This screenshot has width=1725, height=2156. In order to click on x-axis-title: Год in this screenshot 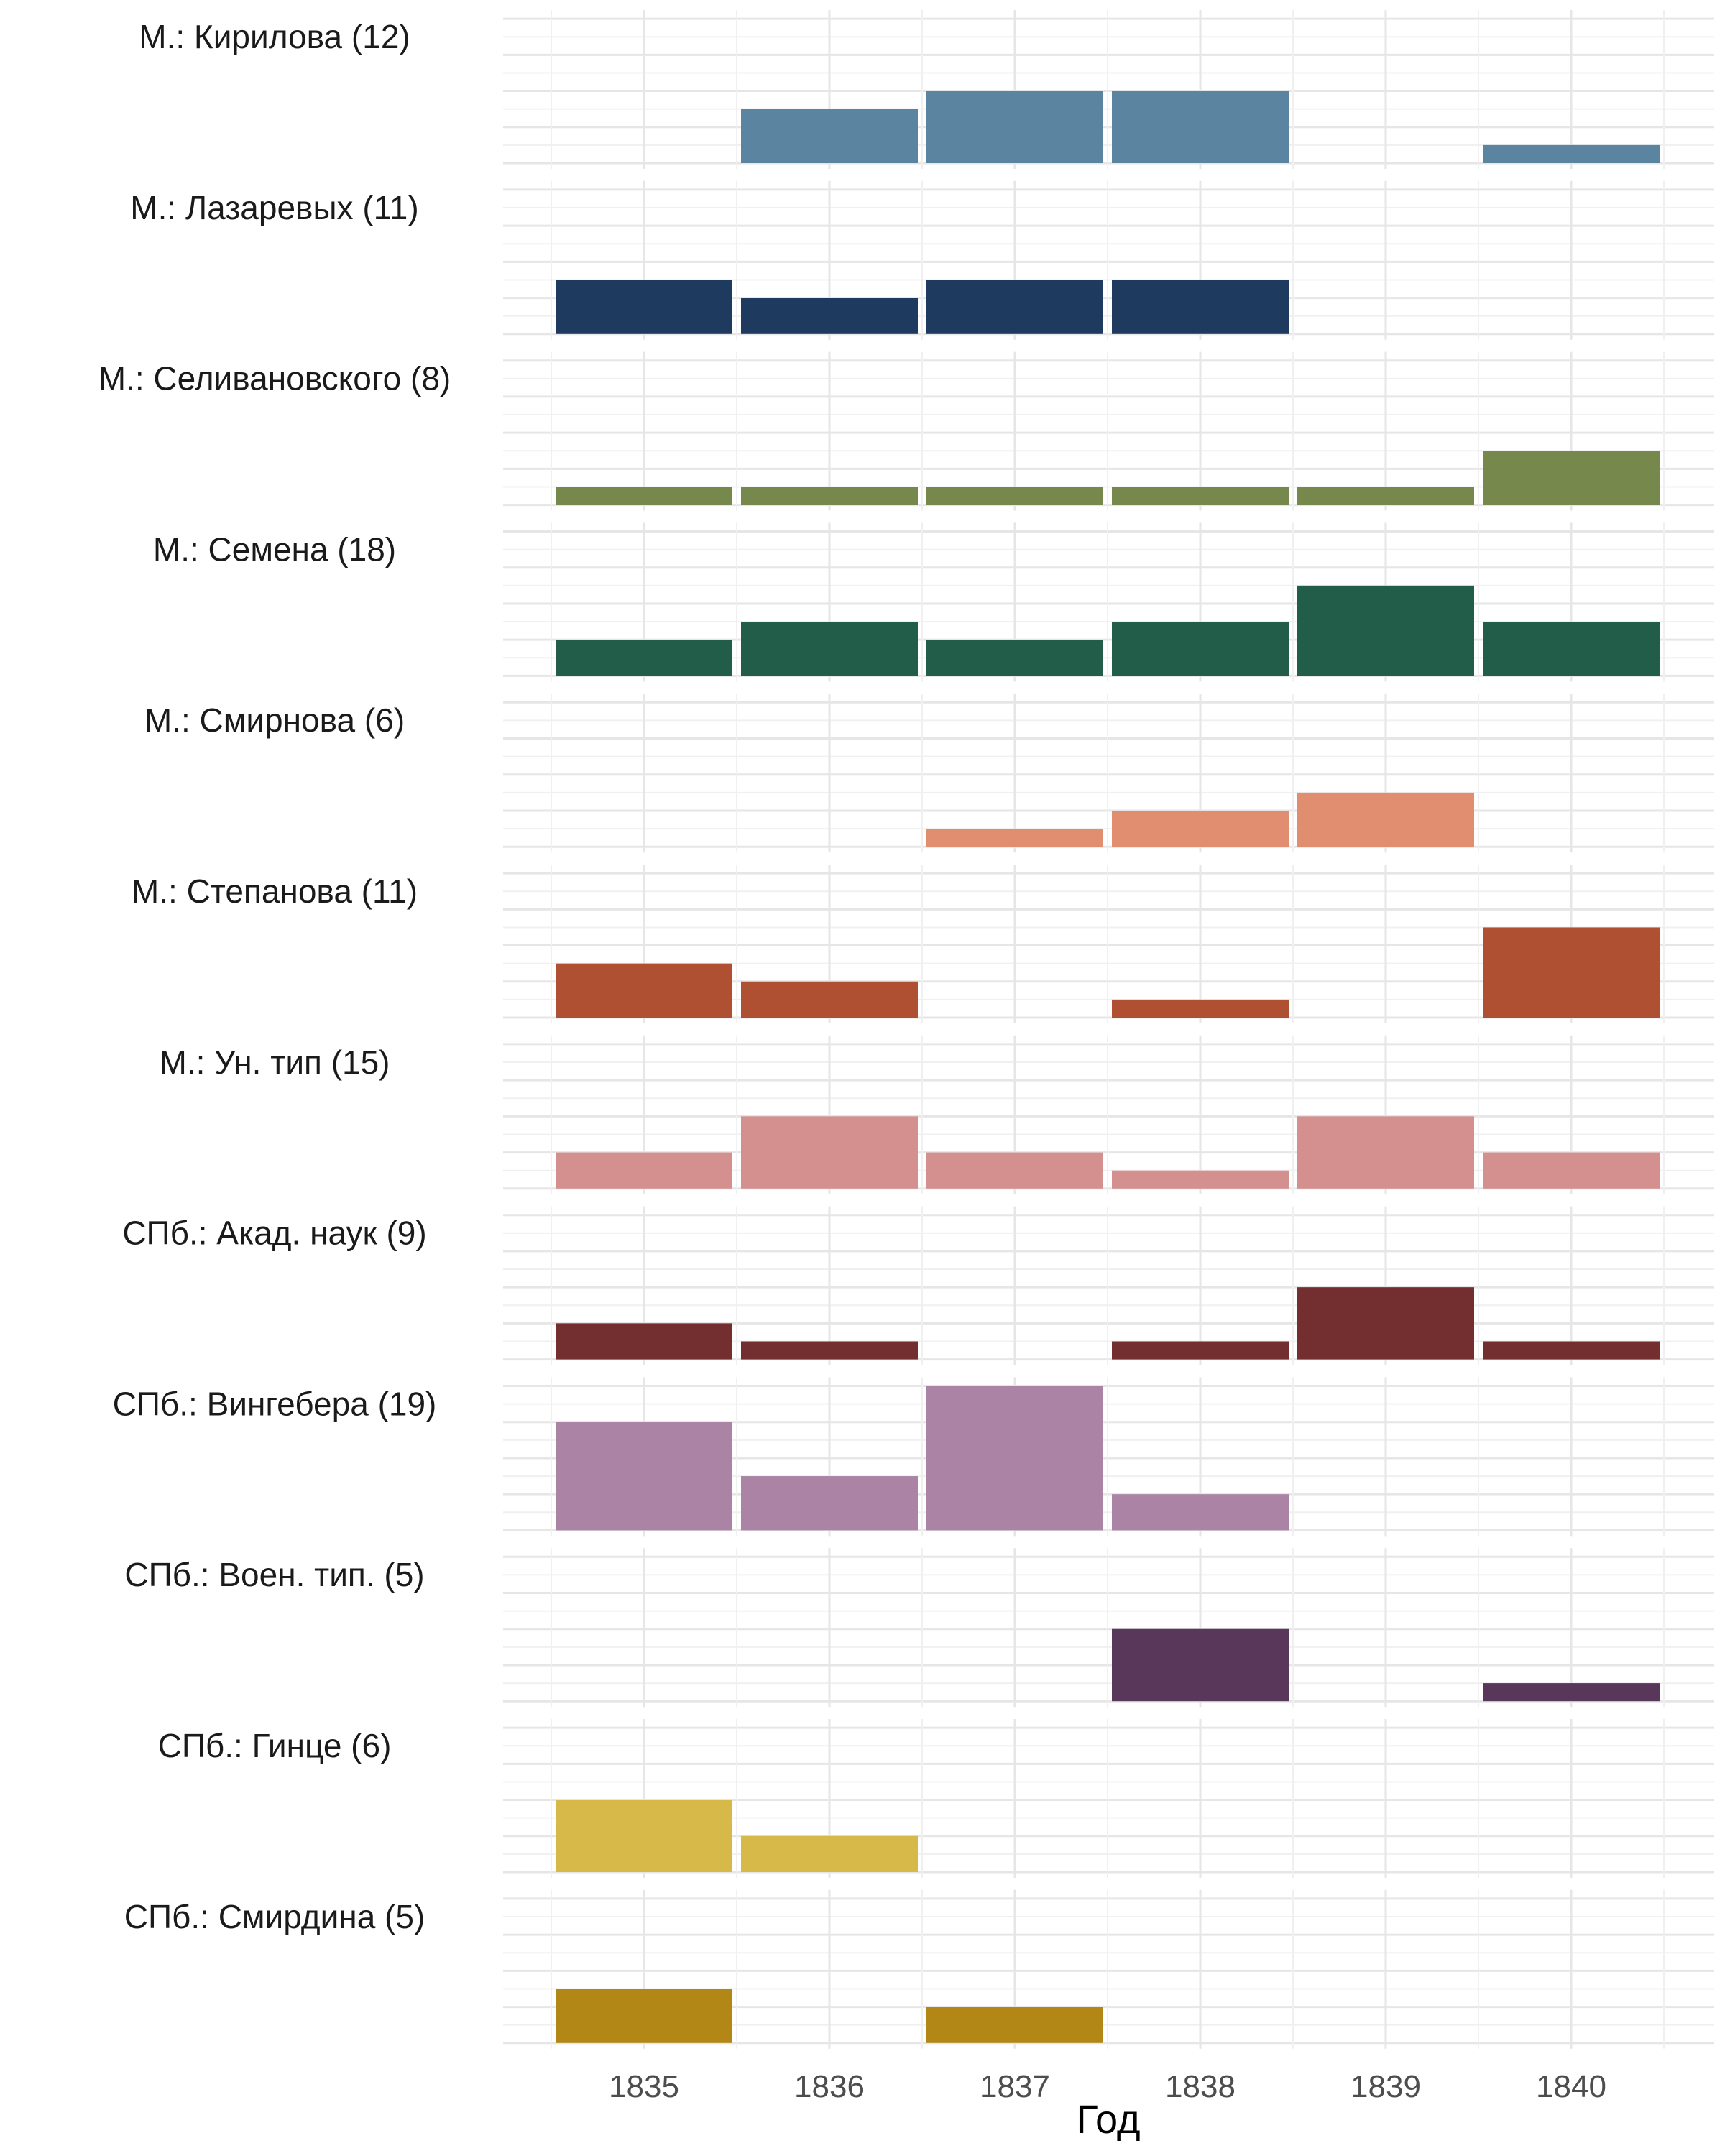, I will do `click(1108, 2119)`.